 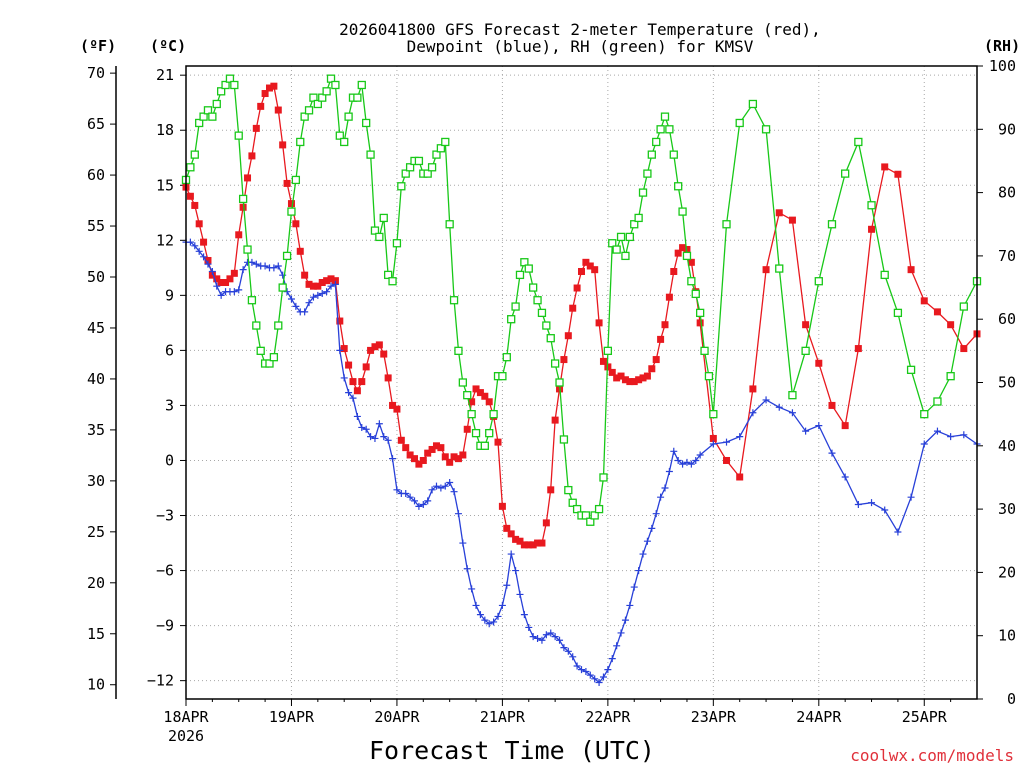 What do you see at coordinates (608, 717) in the screenshot?
I see `date-tick-label: 22APR` at bounding box center [608, 717].